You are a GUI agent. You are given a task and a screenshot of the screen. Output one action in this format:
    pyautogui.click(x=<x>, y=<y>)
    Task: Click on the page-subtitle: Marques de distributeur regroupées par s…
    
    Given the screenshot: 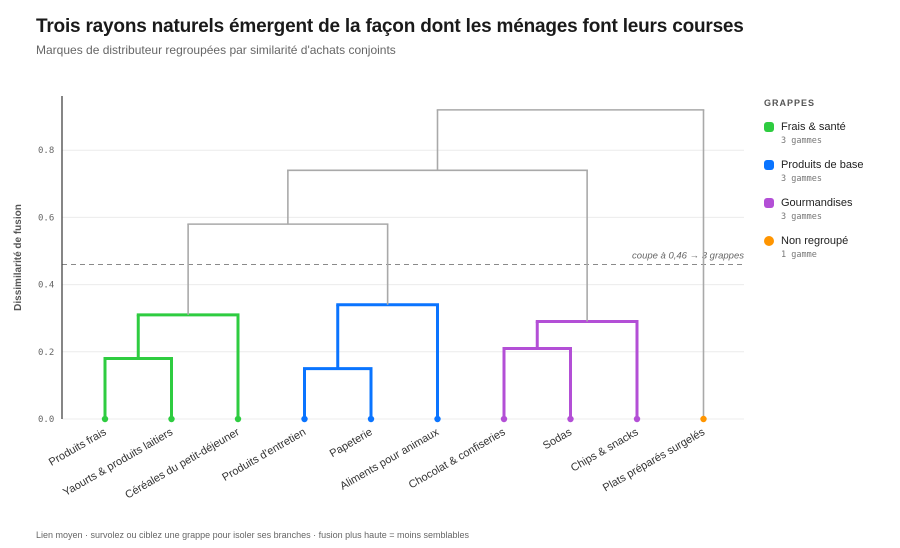 What is the action you would take?
    pyautogui.click(x=216, y=50)
    